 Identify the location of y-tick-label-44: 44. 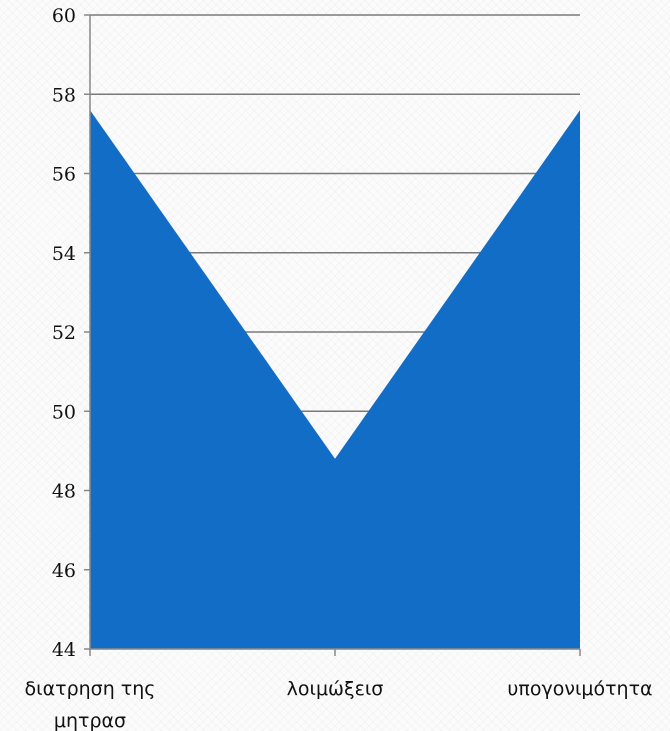
(64, 650).